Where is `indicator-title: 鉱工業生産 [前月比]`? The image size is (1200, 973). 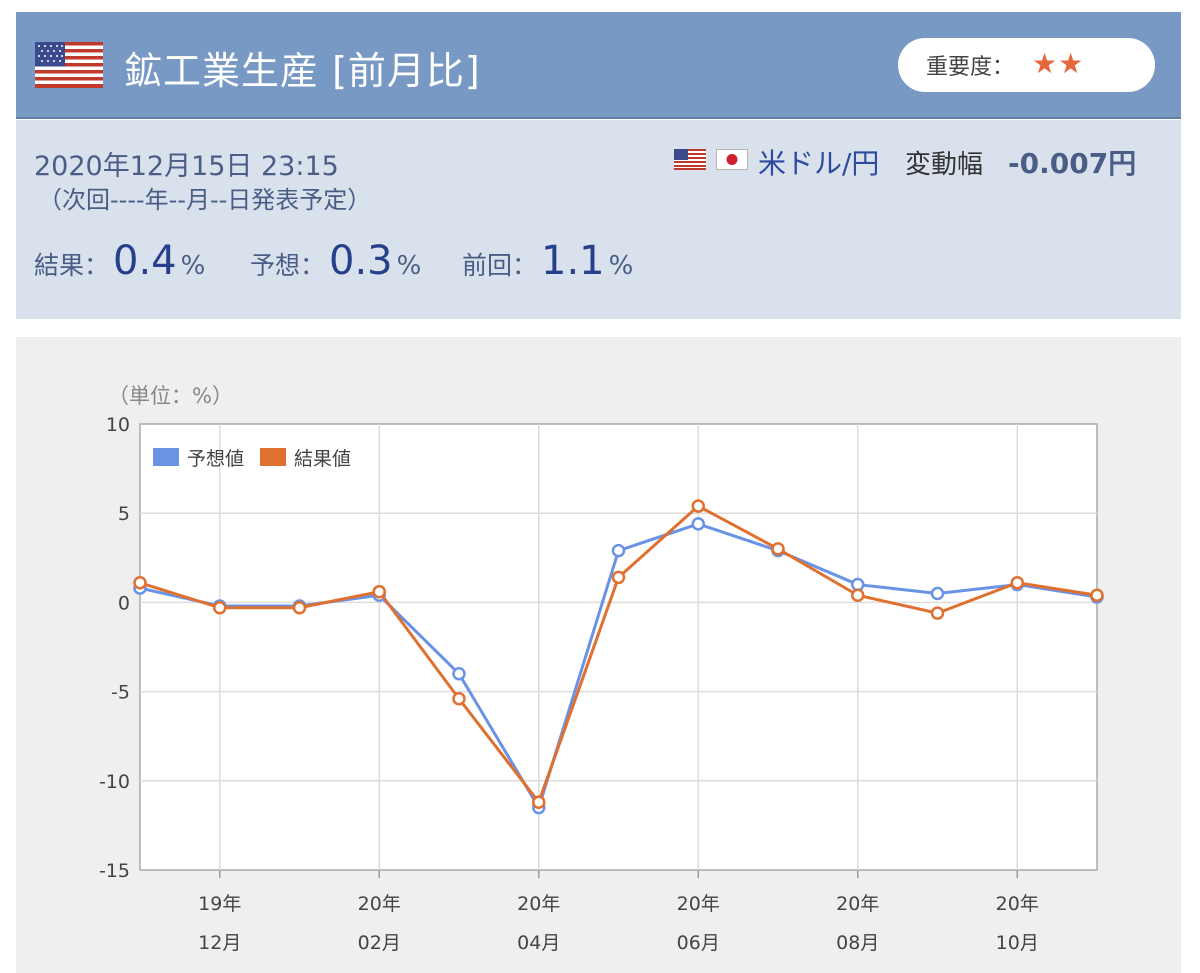
indicator-title: 鉱工業生産 [前月比] is located at coordinates (302, 71).